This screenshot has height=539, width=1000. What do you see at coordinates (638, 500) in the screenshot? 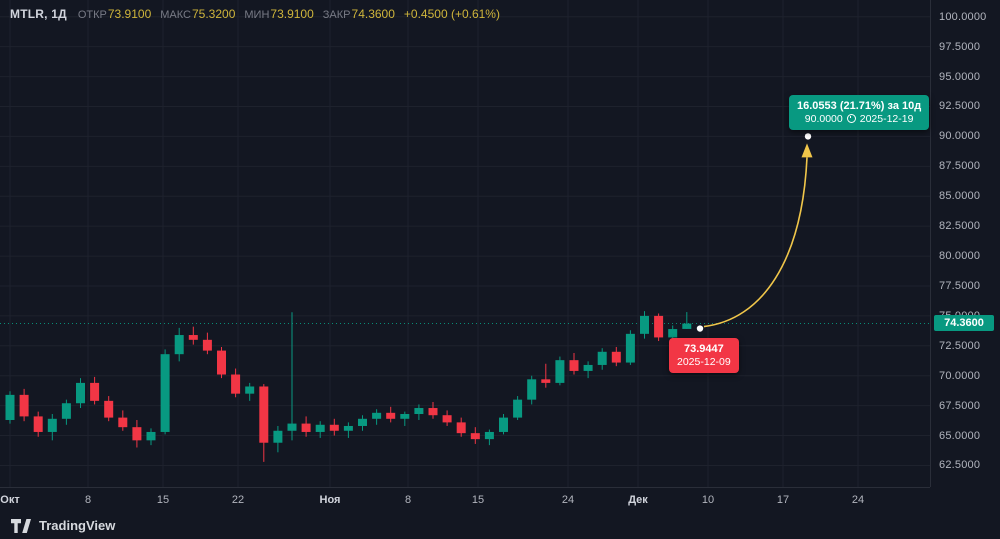
I see `time-tick-label: Дек` at bounding box center [638, 500].